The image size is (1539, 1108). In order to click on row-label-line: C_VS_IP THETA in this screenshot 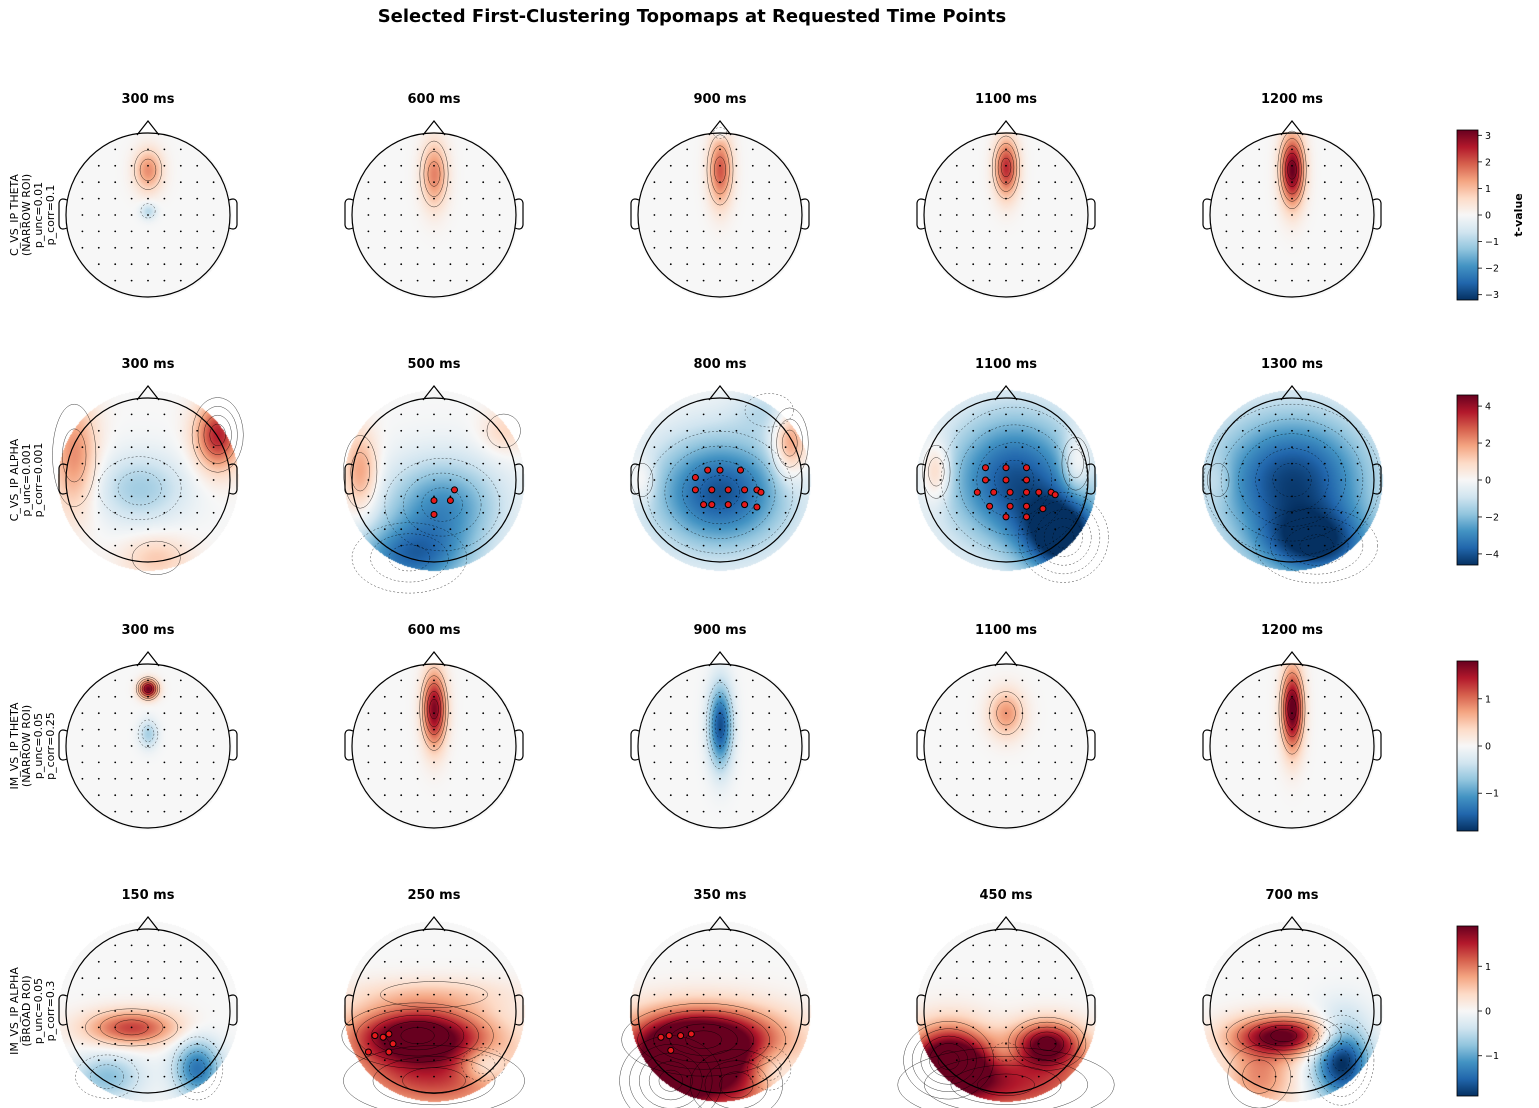, I will do `click(14, 215)`.